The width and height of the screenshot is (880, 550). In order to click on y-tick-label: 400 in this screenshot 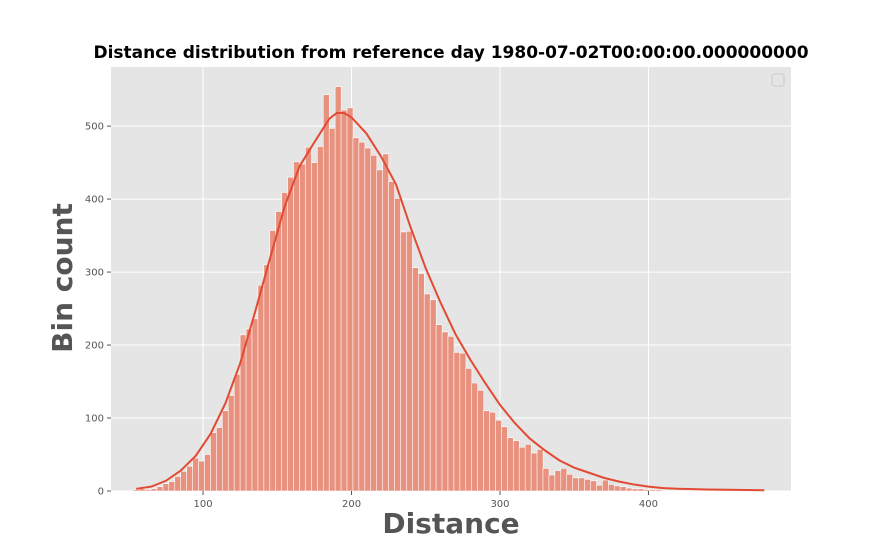, I will do `click(94, 200)`.